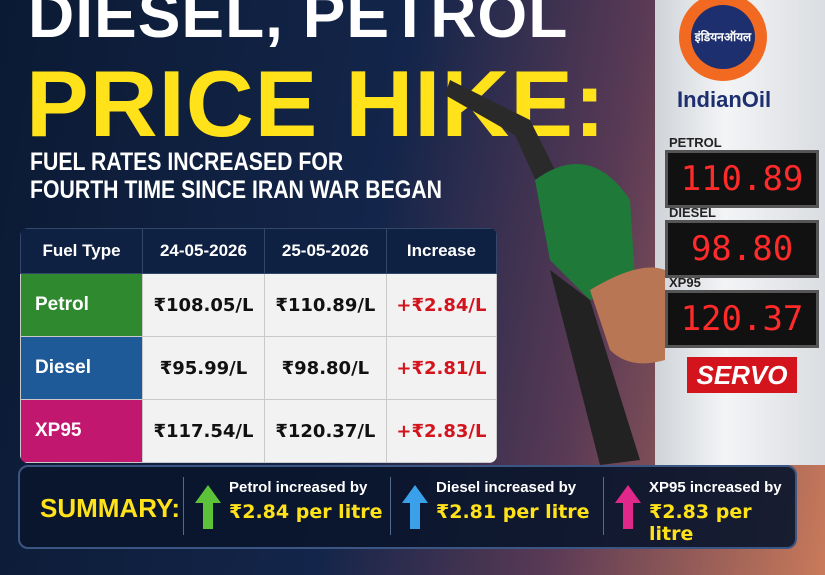 Image resolution: width=825 pixels, height=575 pixels. I want to click on logo: इंडियनऑयल, so click(723, 40).